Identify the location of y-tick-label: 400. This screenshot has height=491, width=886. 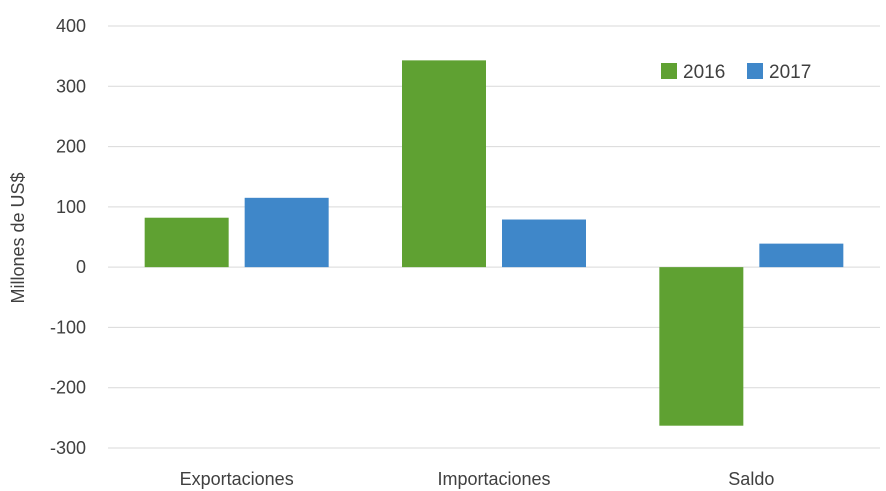
(71, 26).